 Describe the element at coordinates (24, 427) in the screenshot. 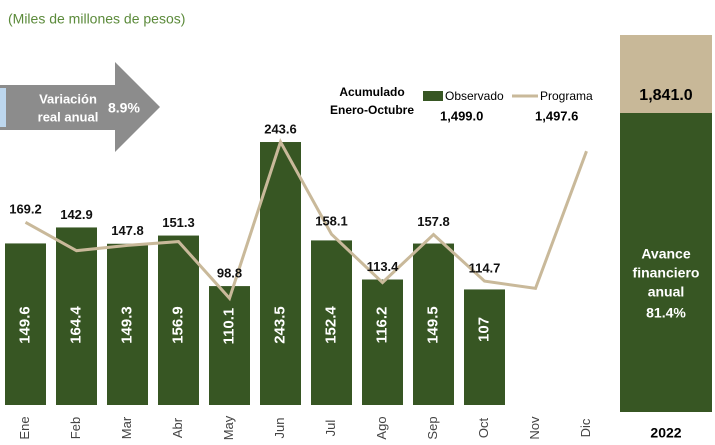

I see `x-tick-label: Ene` at that location.